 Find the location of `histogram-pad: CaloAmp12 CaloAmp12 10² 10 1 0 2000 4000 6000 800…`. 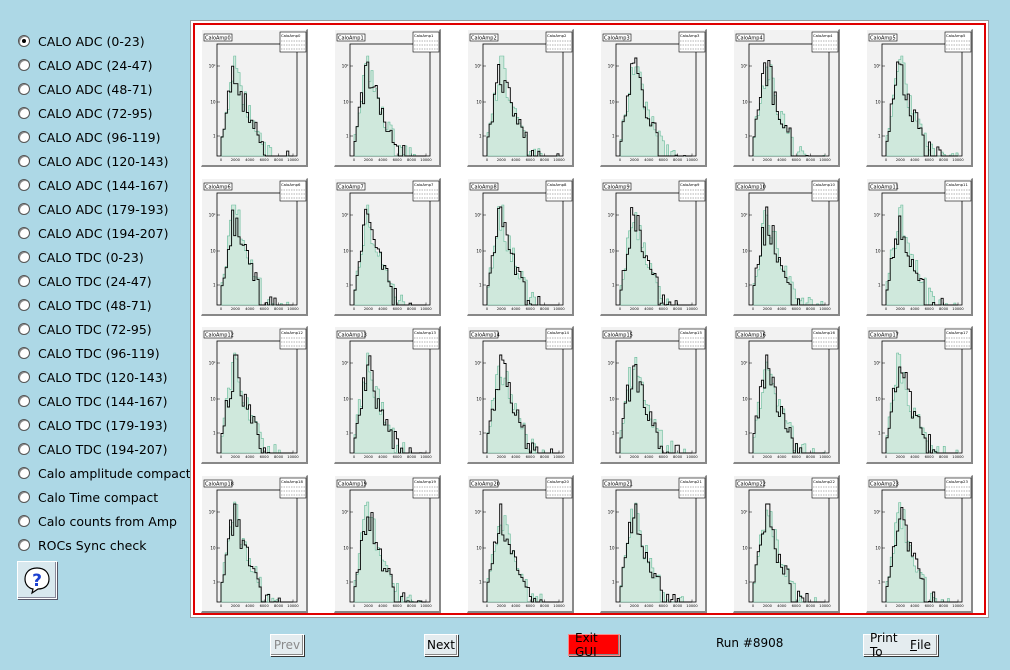

histogram-pad: CaloAmp12 CaloAmp12 10² 10 1 0 2000 4000 6000 800… is located at coordinates (254, 395).